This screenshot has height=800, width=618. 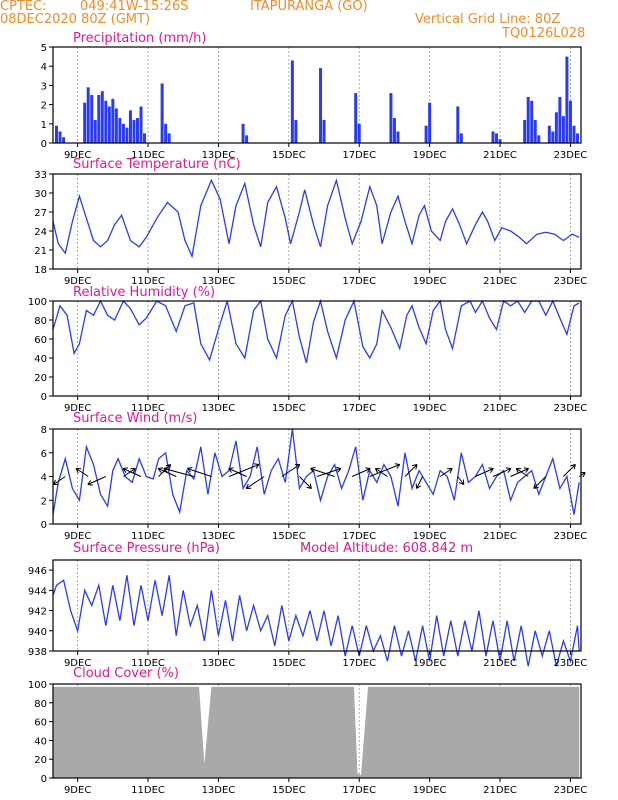 I want to click on y-tick-label: 944, so click(x=37, y=591).